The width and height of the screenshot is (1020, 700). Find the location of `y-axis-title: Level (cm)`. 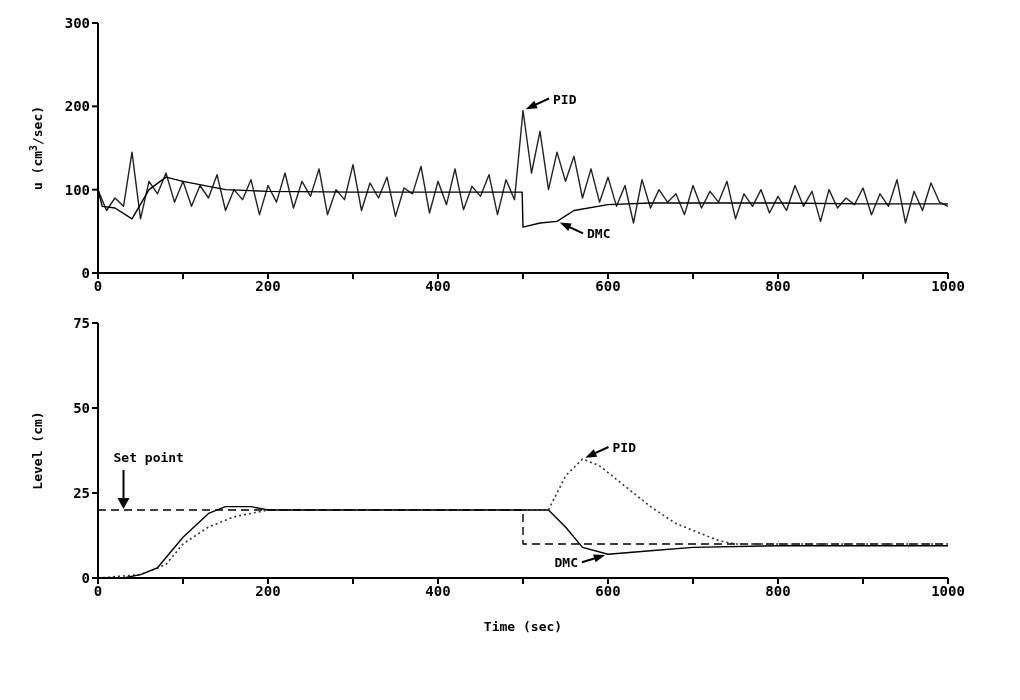

y-axis-title: Level (cm) is located at coordinates (37, 450).